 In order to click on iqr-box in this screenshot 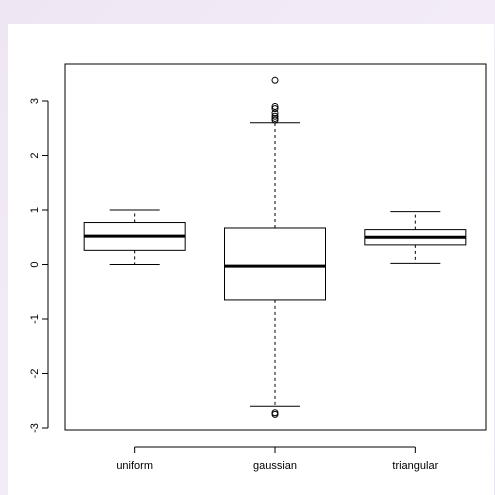, I will do `click(275, 264)`.